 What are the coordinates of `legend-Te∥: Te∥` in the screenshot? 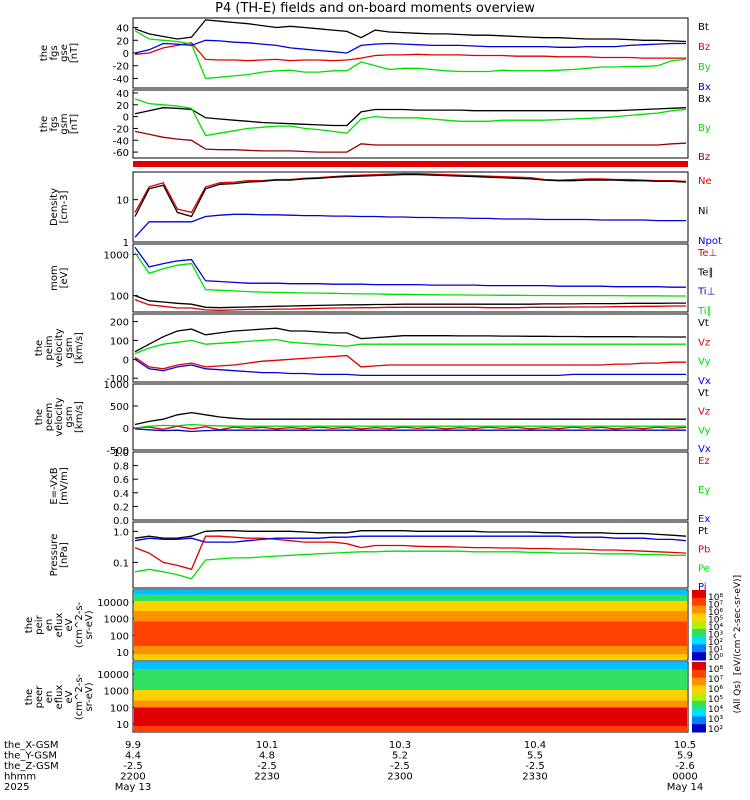 It's located at (705, 272).